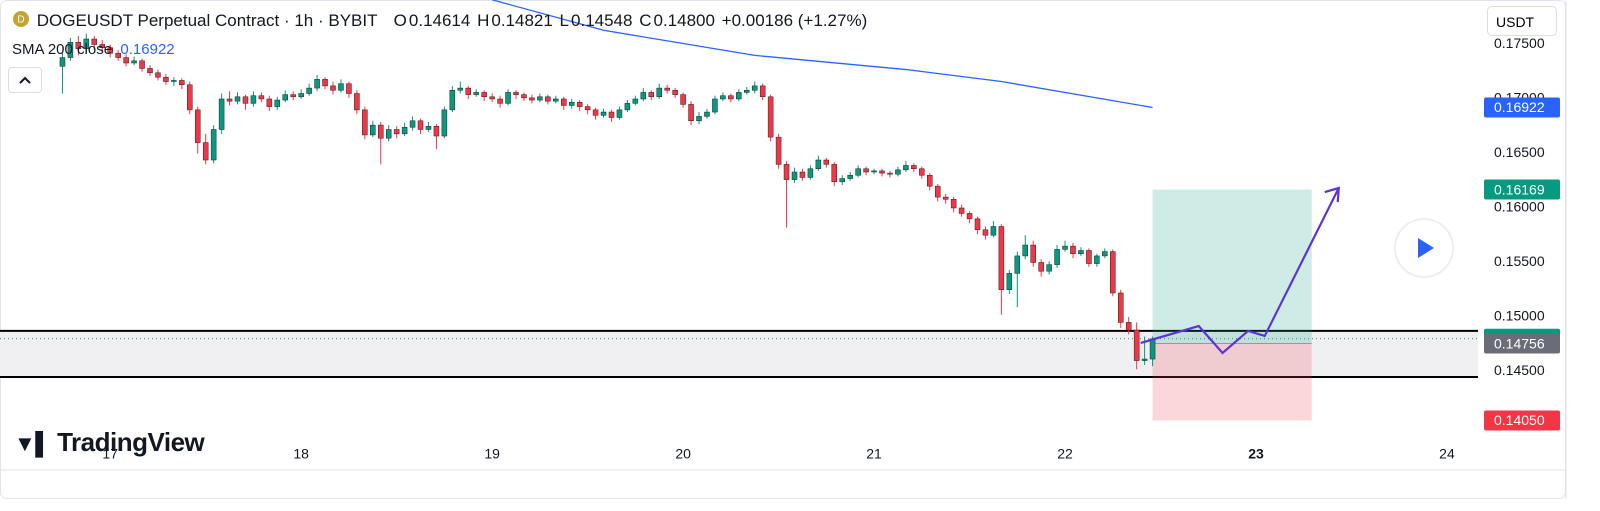  What do you see at coordinates (564, 20) in the screenshot?
I see `l-label: L` at bounding box center [564, 20].